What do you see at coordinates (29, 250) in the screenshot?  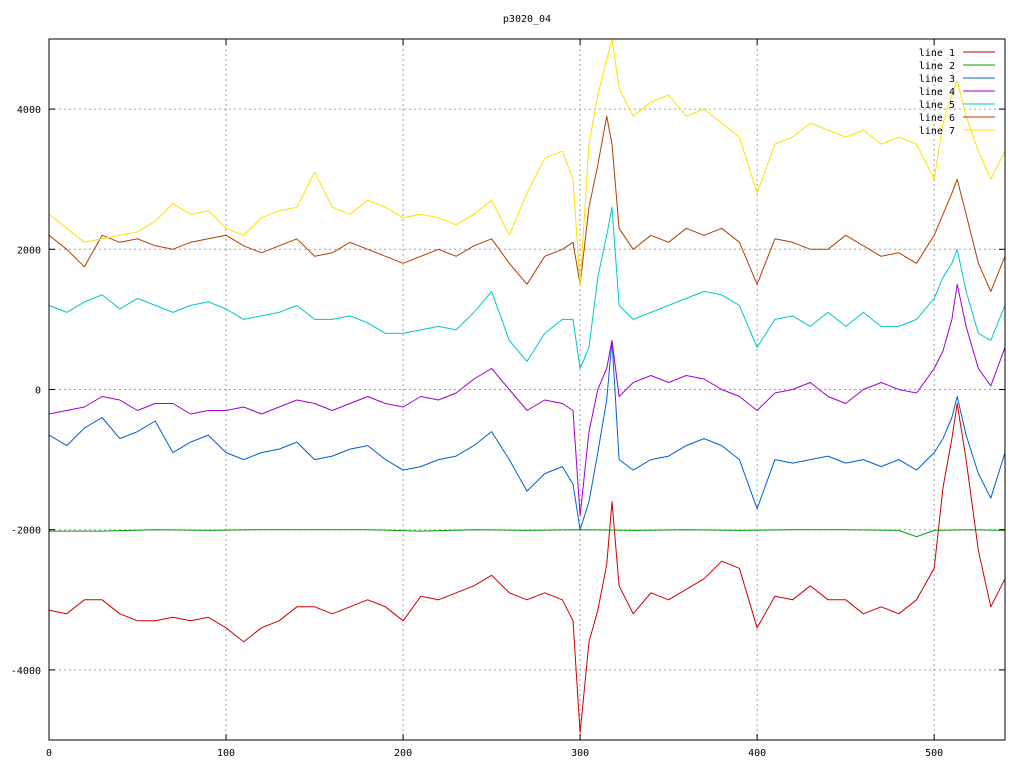 I see `y-tick-label: 2000` at bounding box center [29, 250].